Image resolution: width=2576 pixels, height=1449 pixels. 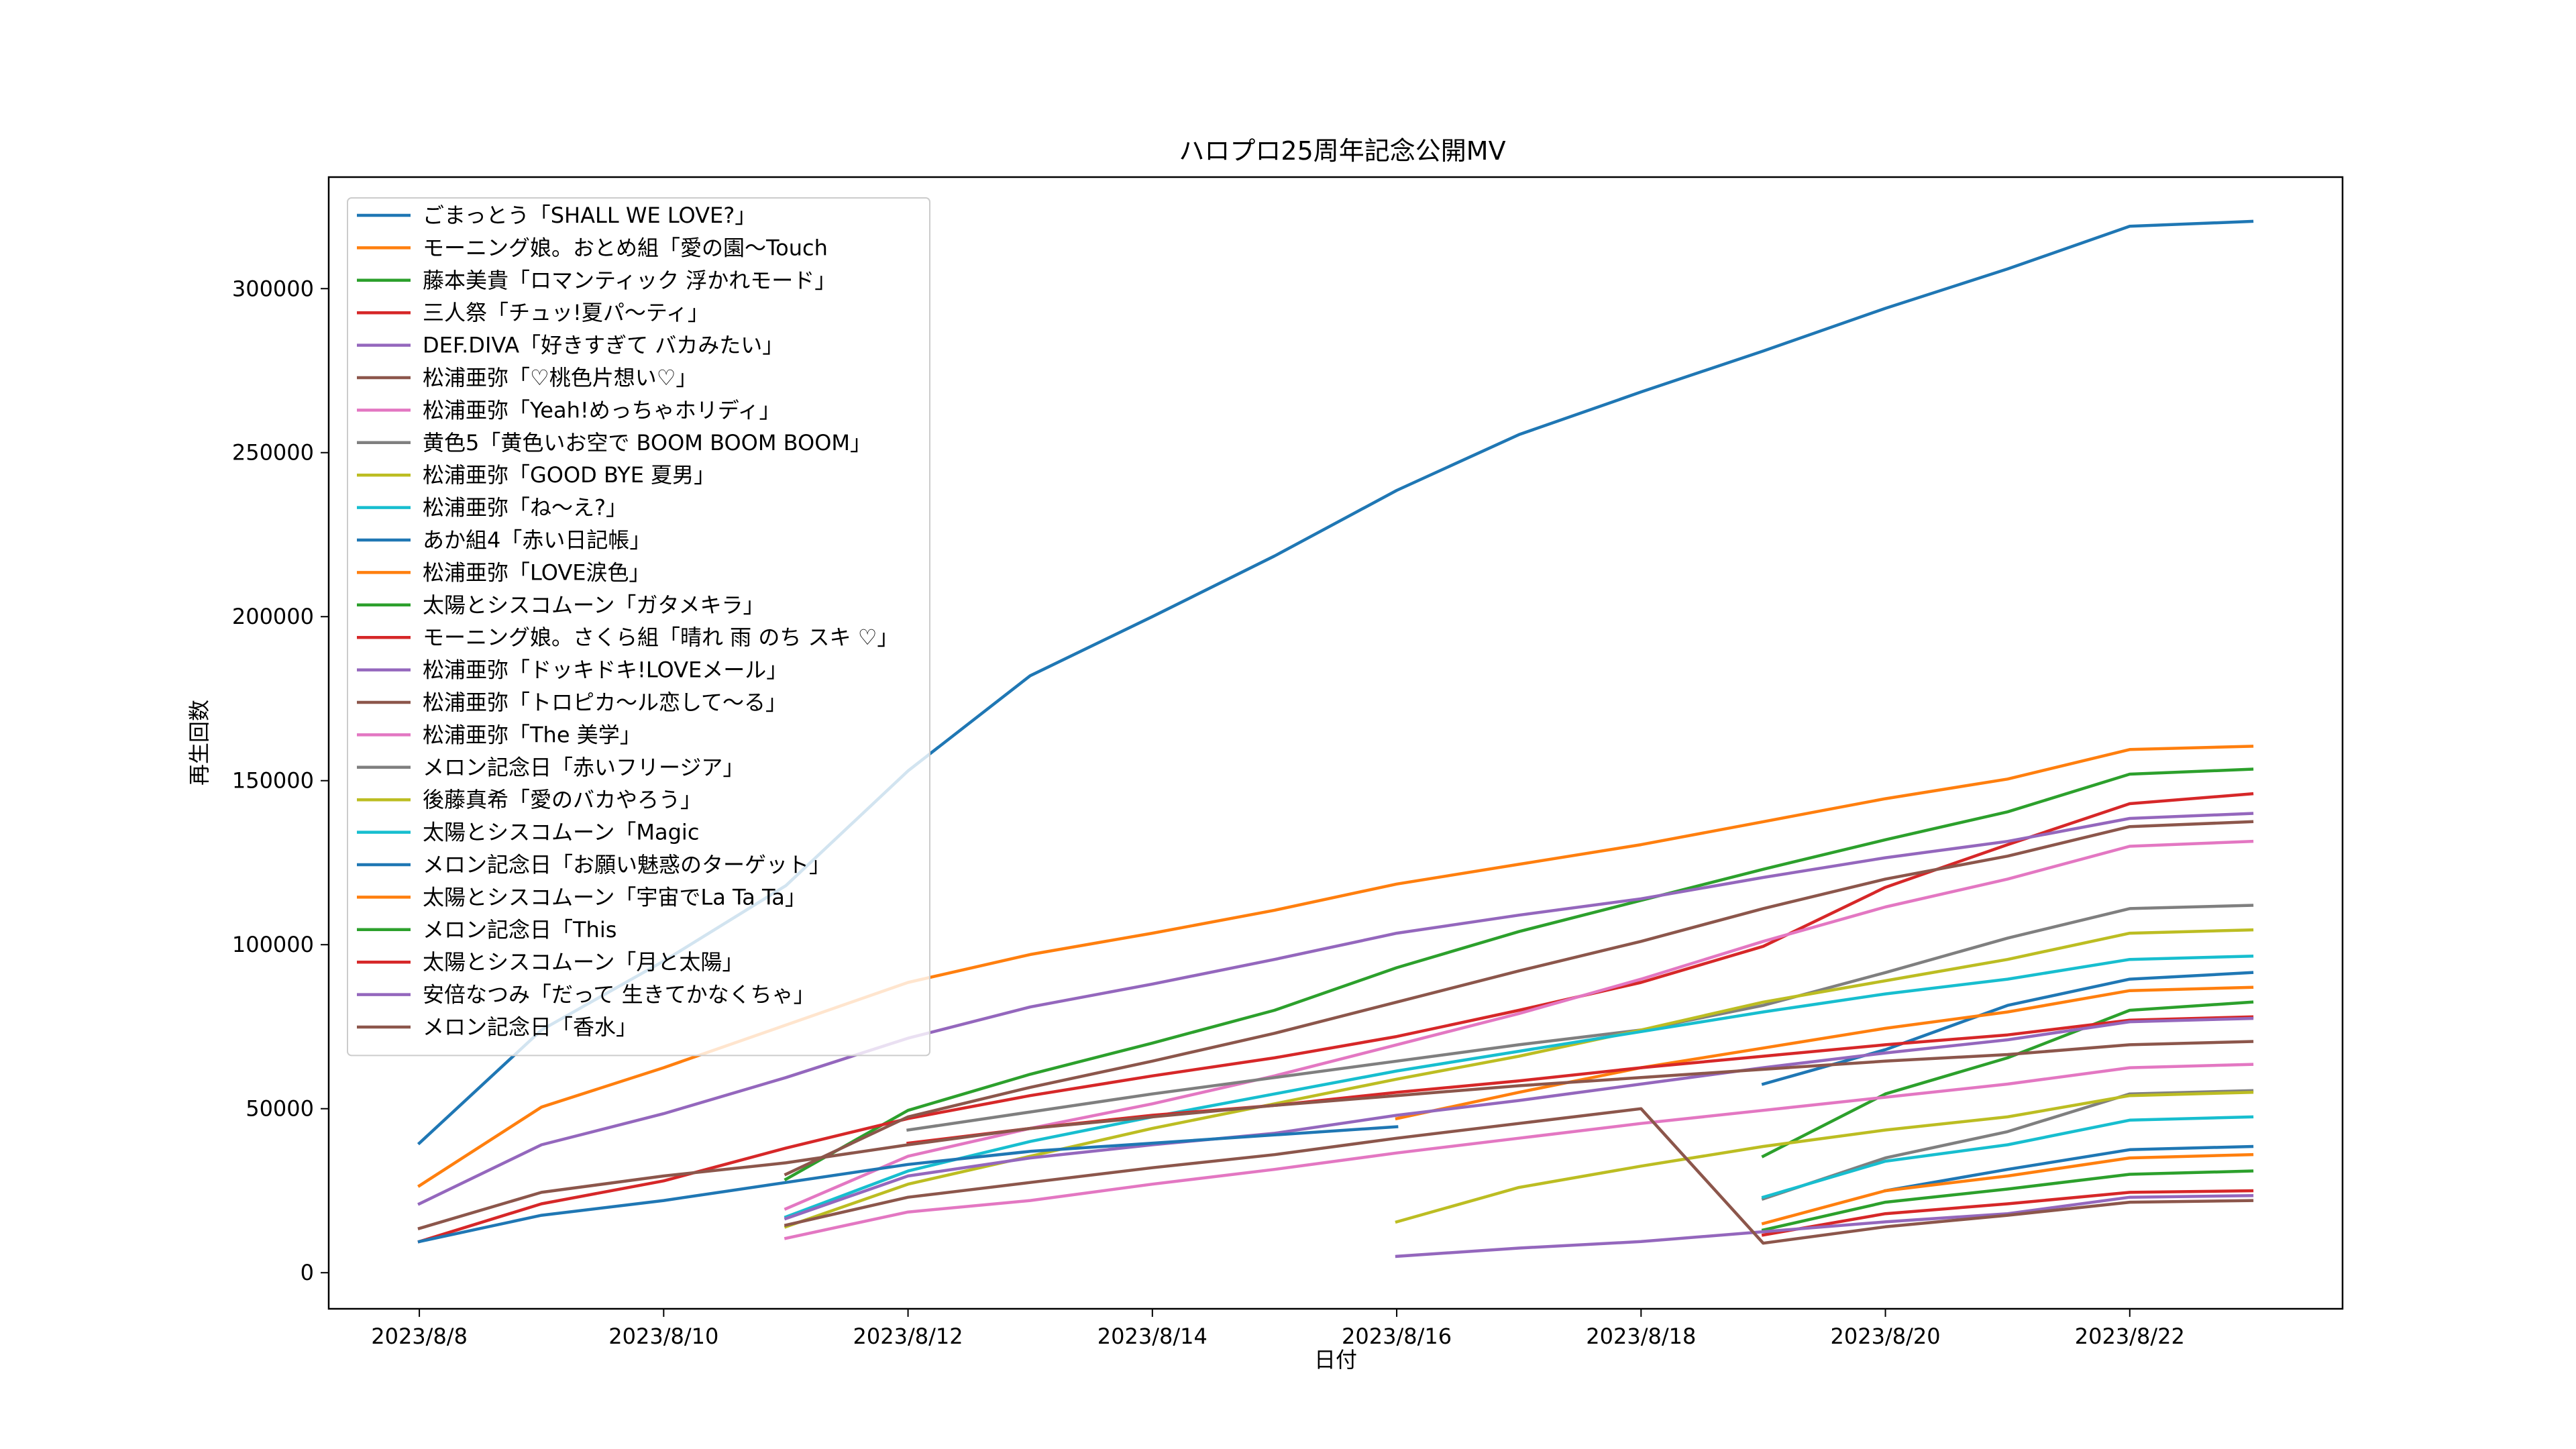 I want to click on y-axis-title: 再生回数, so click(x=199, y=743).